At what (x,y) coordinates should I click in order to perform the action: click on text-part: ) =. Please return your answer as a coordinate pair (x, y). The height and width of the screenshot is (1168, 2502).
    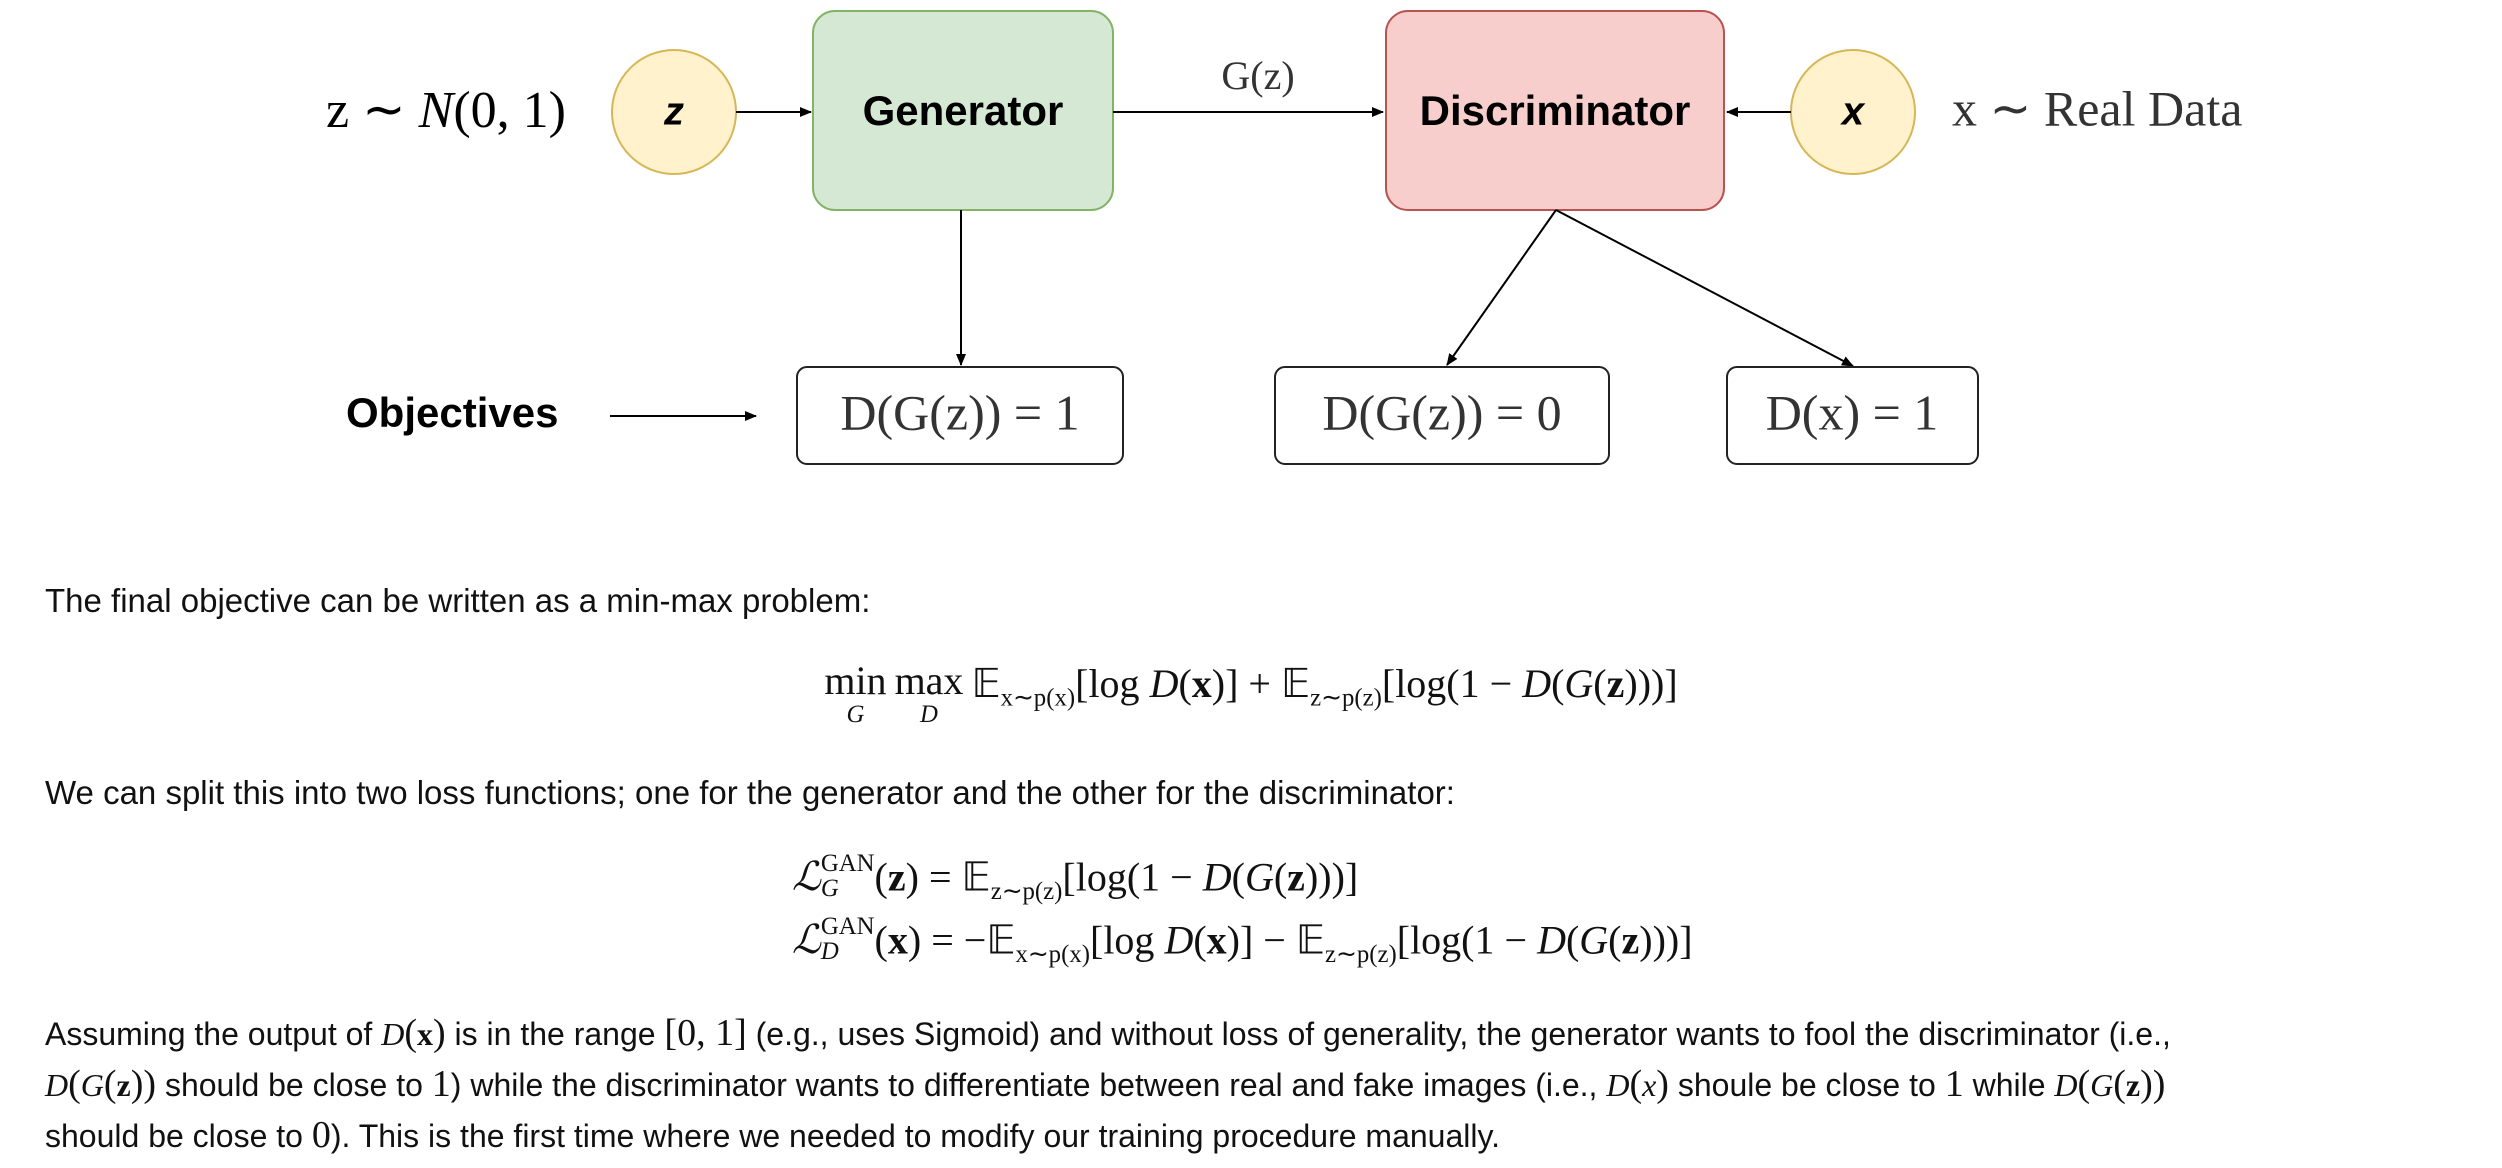
    Looking at the image, I should click on (933, 877).